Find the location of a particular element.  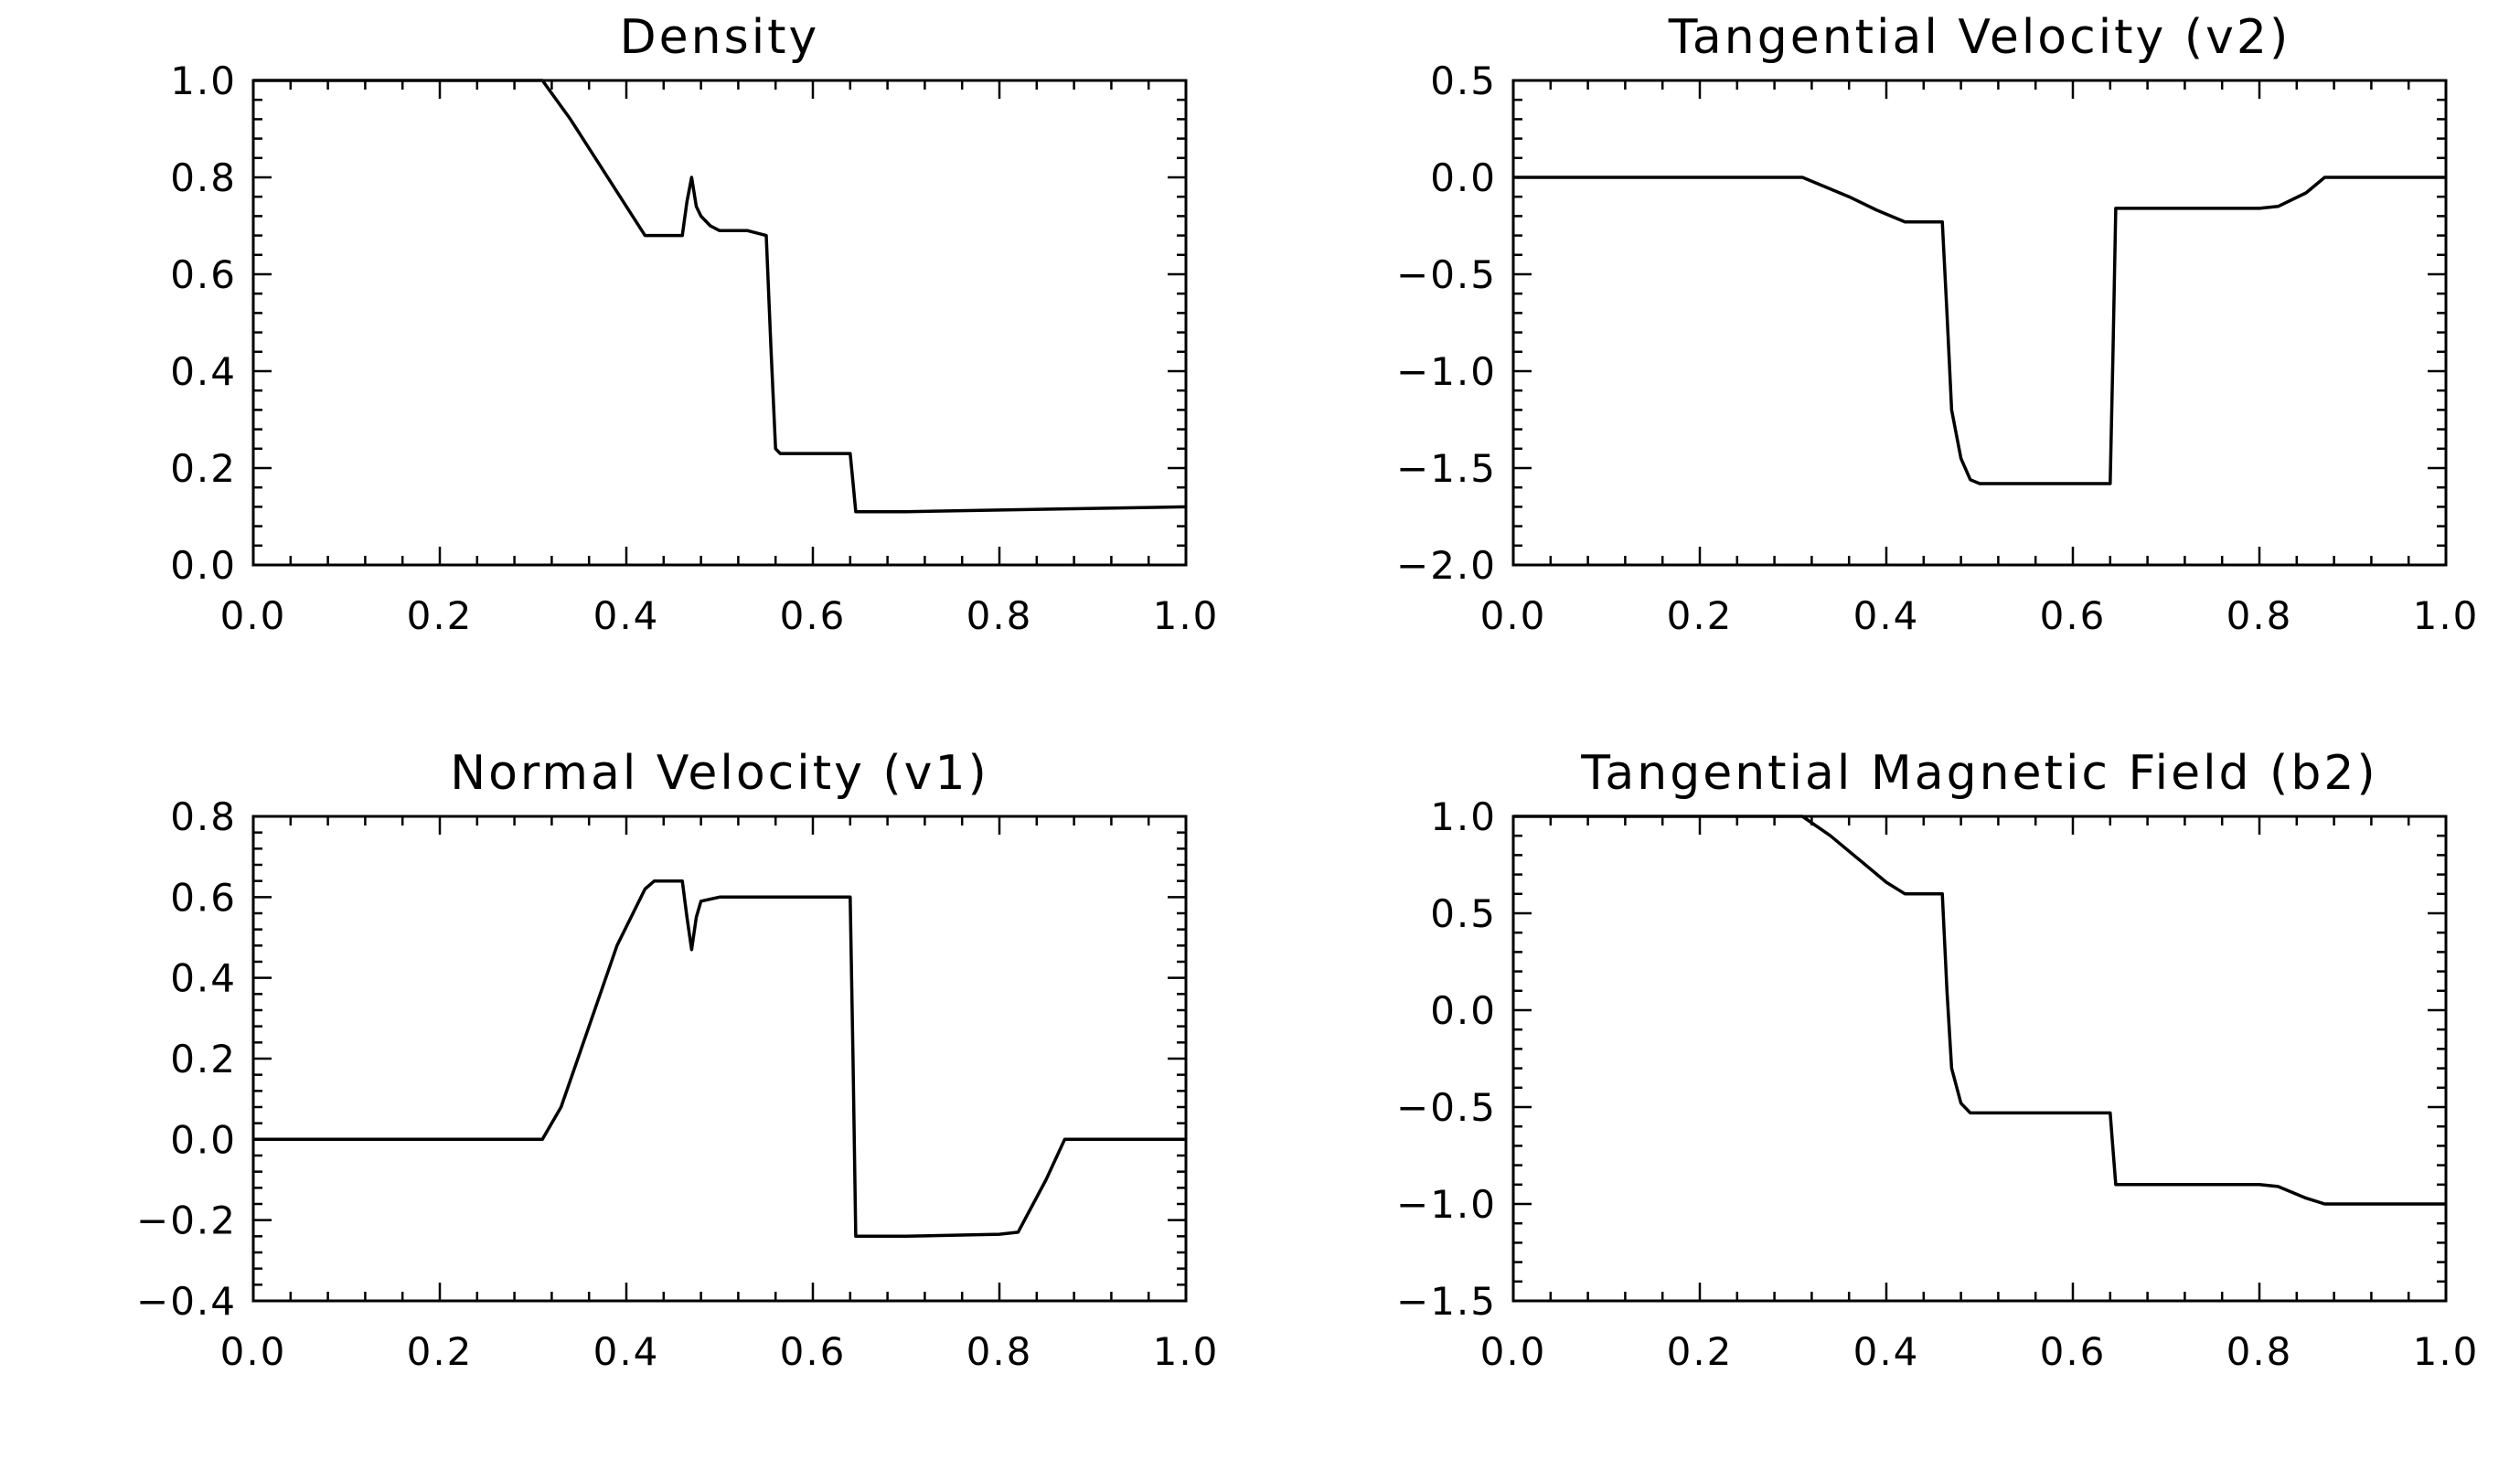

chart-title: Density is located at coordinates (720, 37).